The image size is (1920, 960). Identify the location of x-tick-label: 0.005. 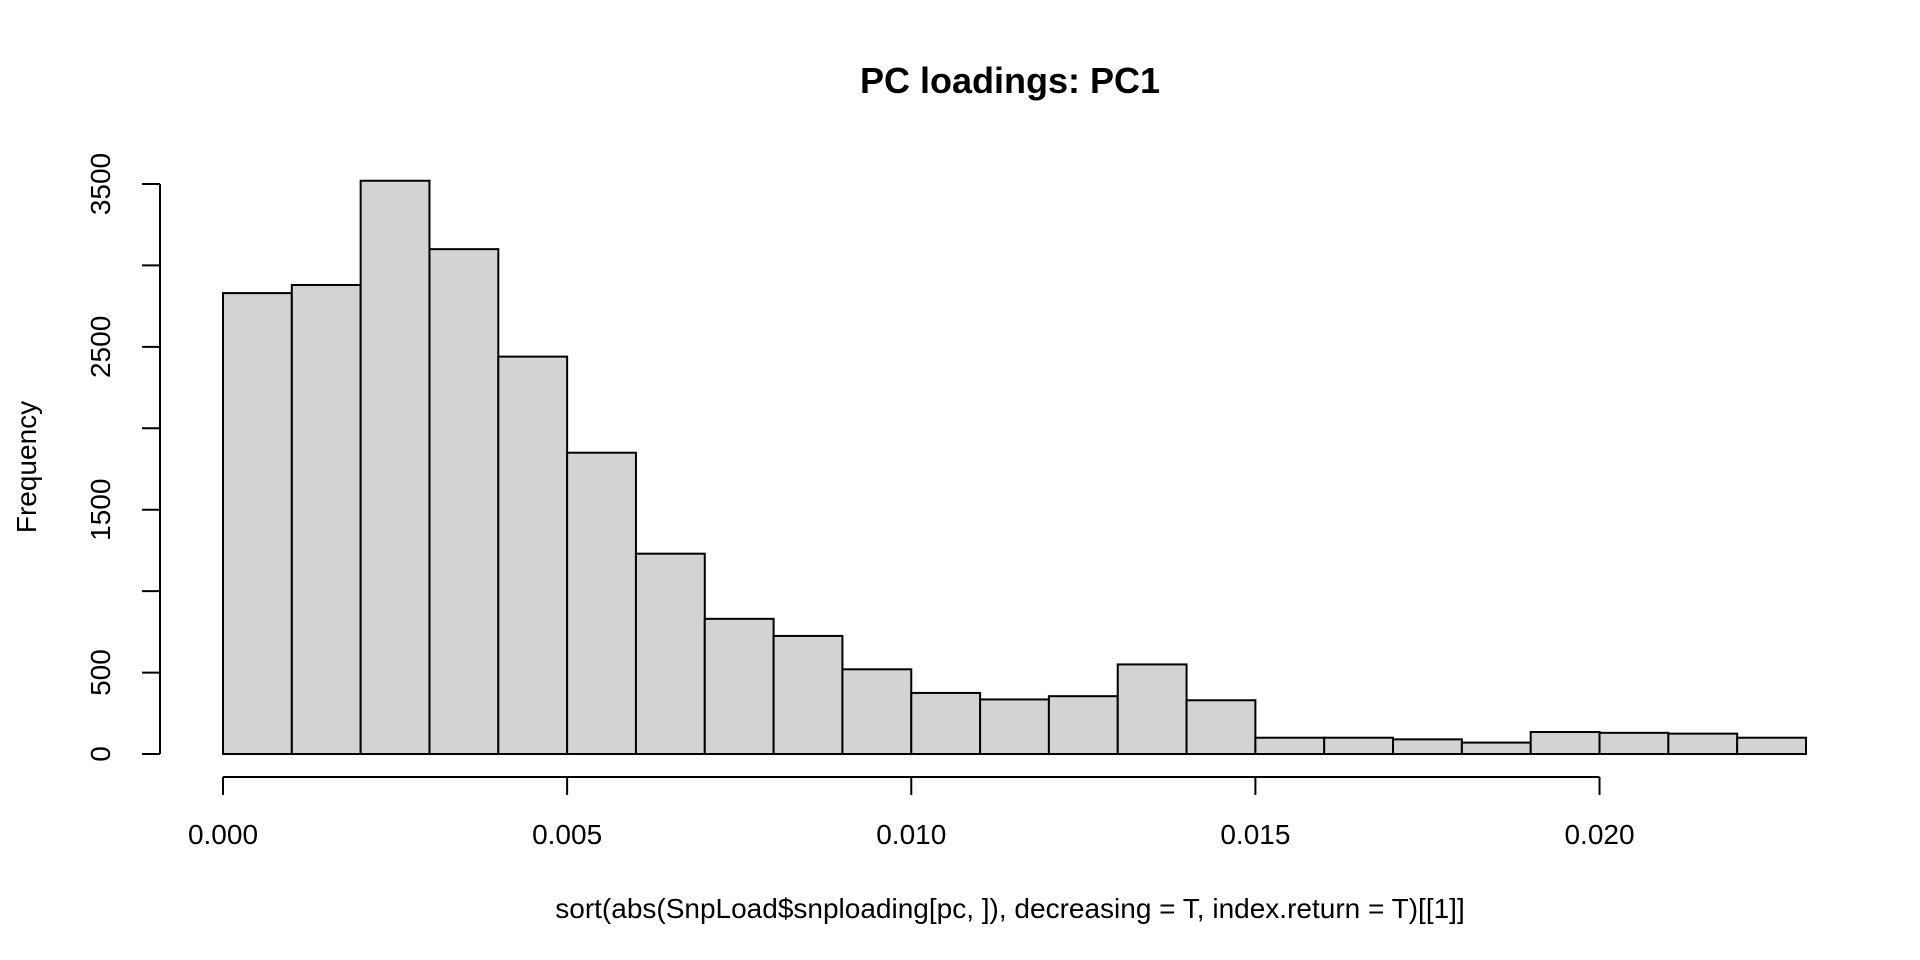
(567, 834).